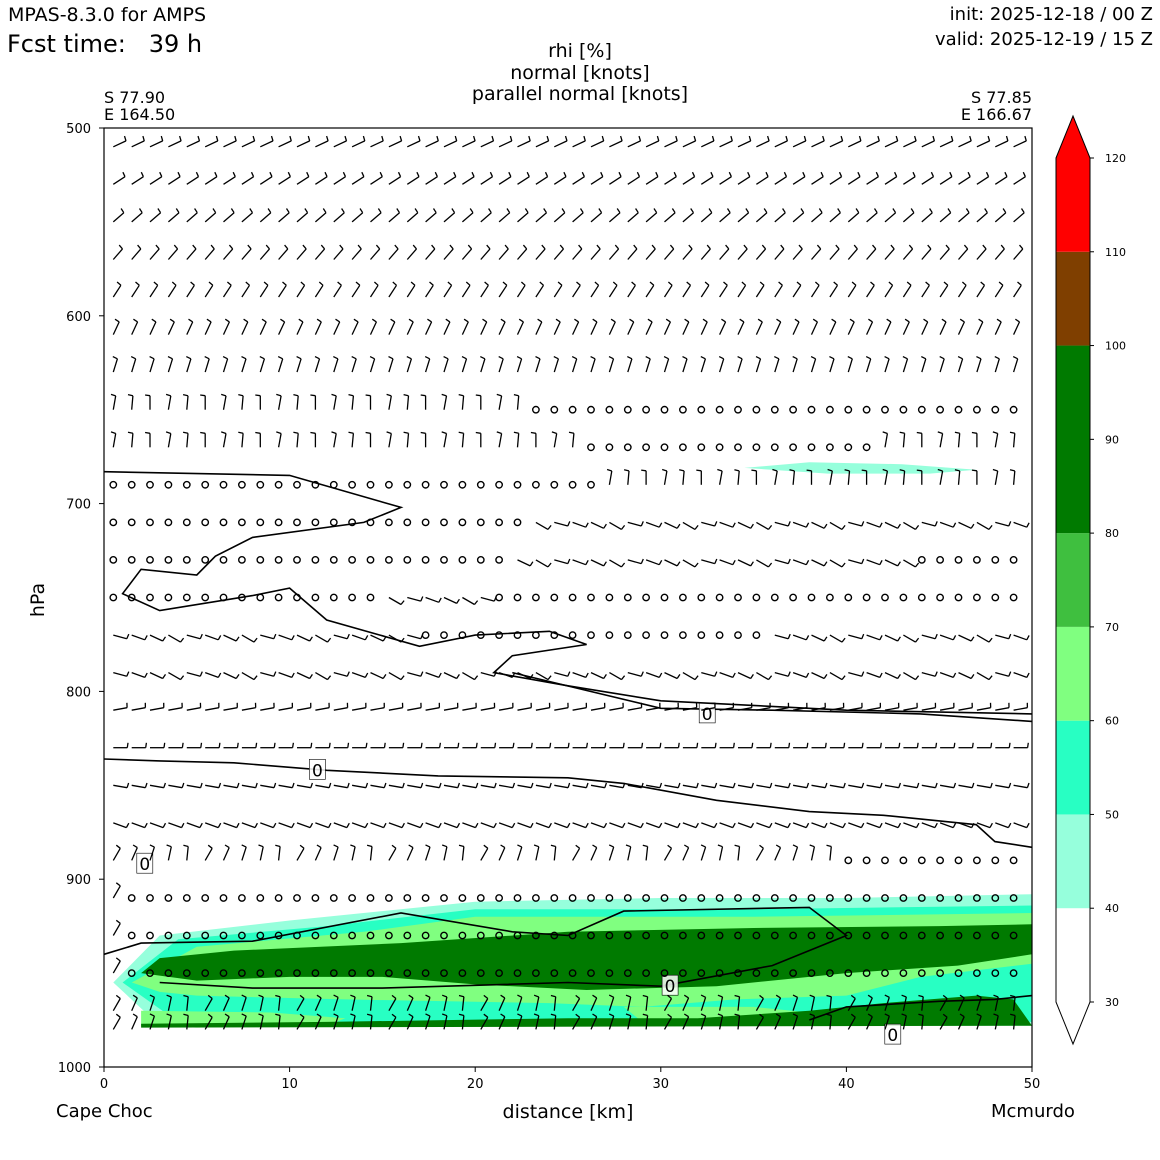 The width and height of the screenshot is (1160, 1160). I want to click on model-label: MPAS-8.3.0 for AMPS, so click(107, 15).